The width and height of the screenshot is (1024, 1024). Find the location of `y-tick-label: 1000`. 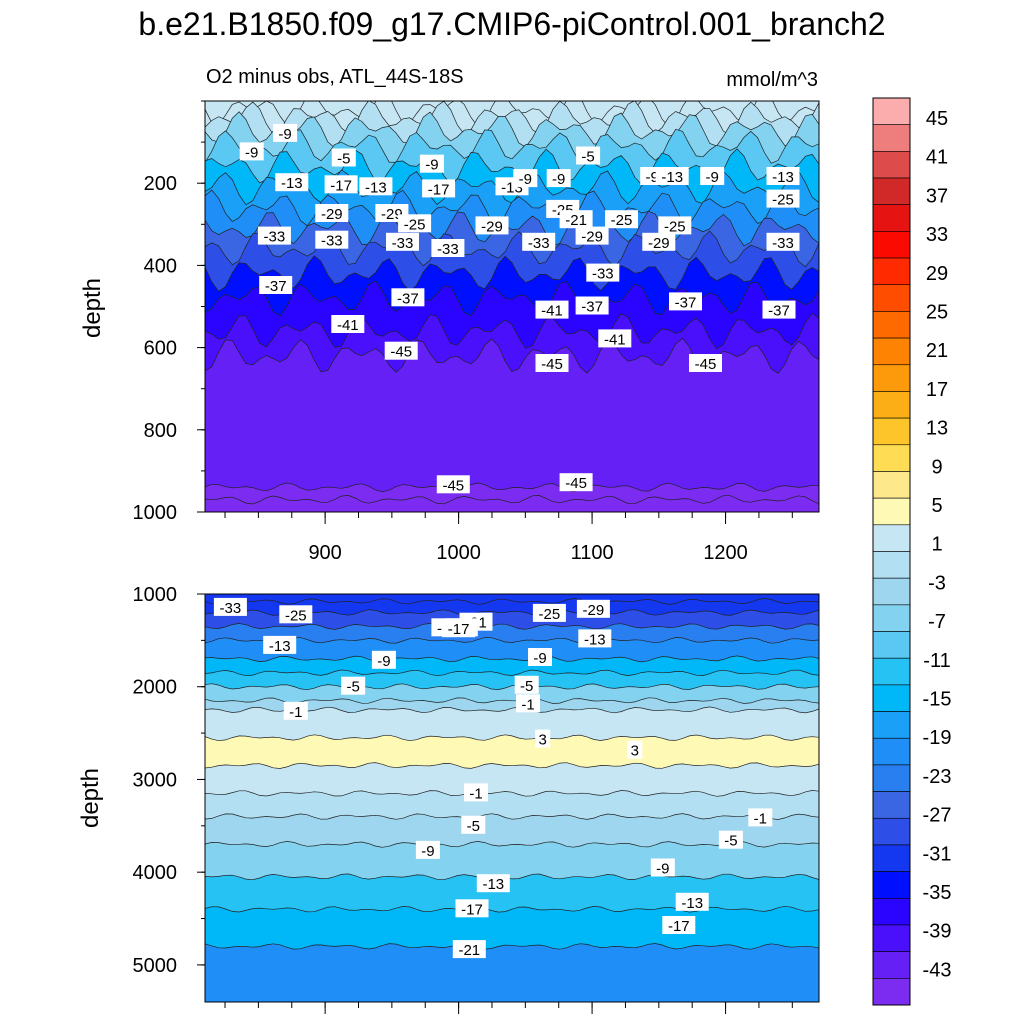

y-tick-label: 1000 is located at coordinates (155, 513).